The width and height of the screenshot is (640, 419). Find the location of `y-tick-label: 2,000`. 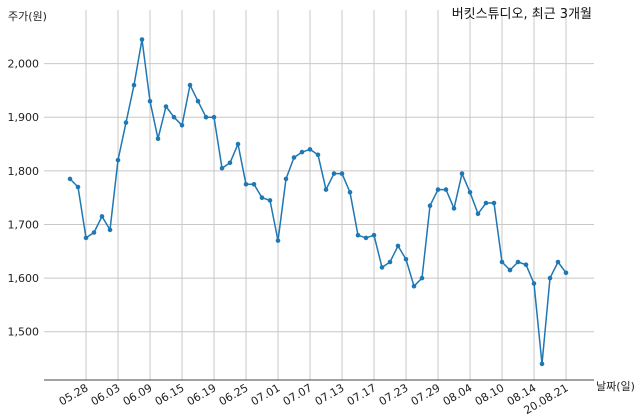

y-tick-label: 2,000 is located at coordinates (24, 64).